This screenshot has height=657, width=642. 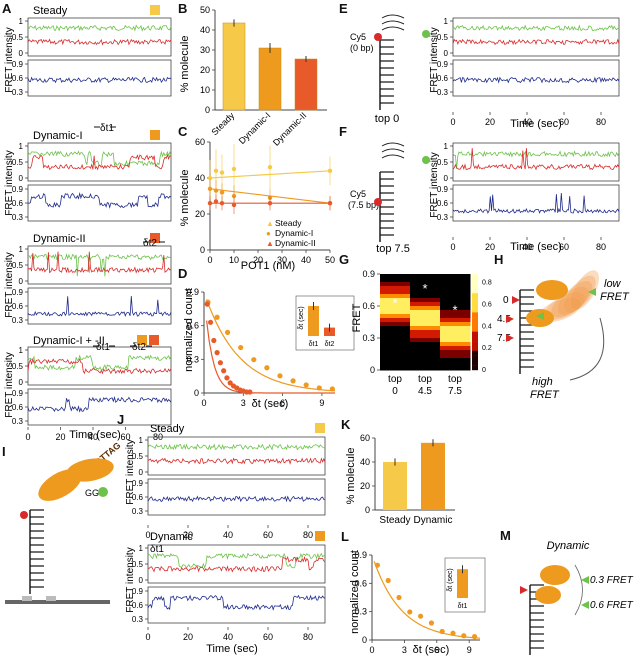 What do you see at coordinates (139, 347) in the screenshot?
I see `dt2-label-b: δt2` at bounding box center [139, 347].